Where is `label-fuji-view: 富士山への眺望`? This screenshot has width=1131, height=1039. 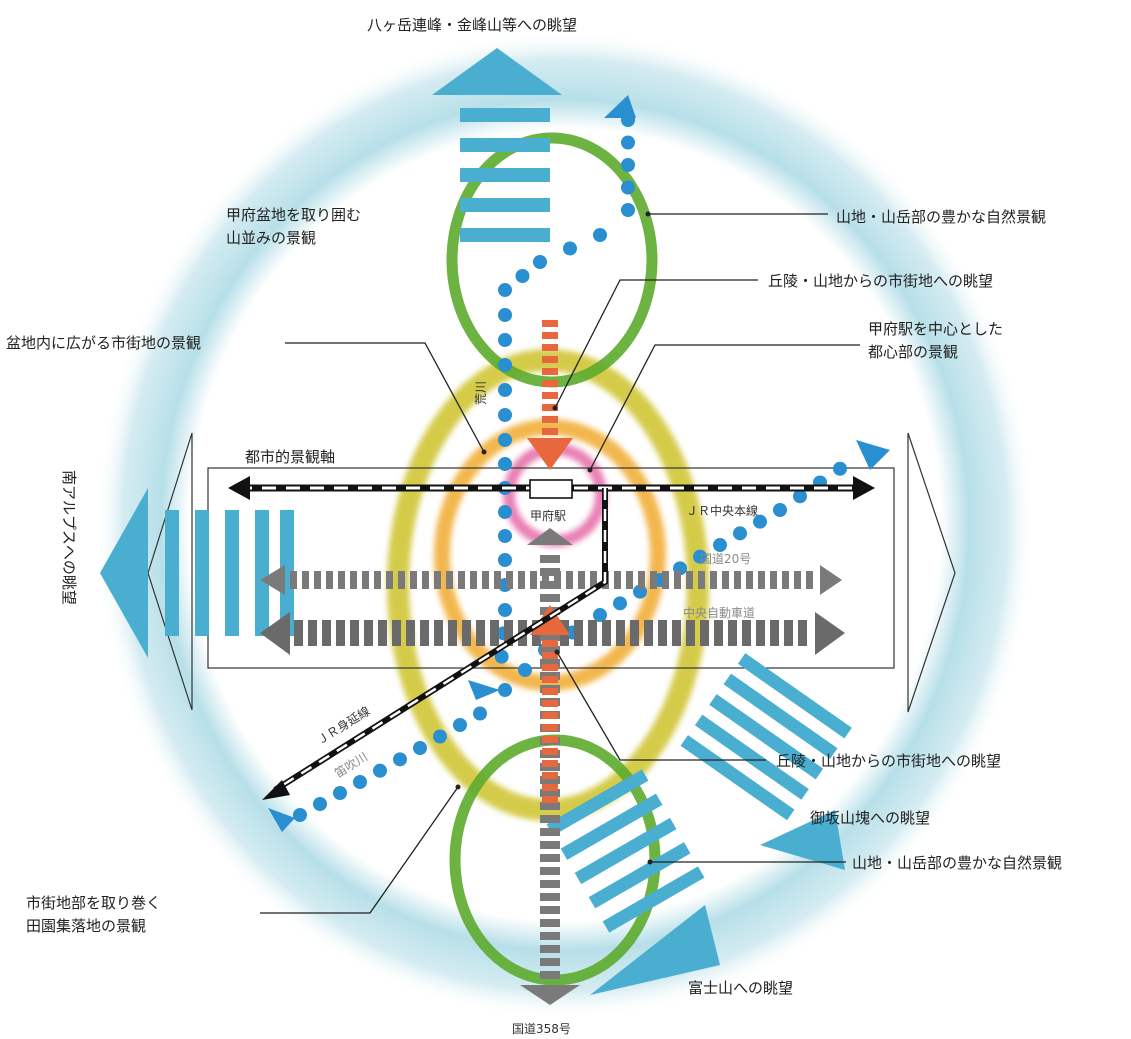
label-fuji-view: 富士山への眺望 is located at coordinates (740, 988).